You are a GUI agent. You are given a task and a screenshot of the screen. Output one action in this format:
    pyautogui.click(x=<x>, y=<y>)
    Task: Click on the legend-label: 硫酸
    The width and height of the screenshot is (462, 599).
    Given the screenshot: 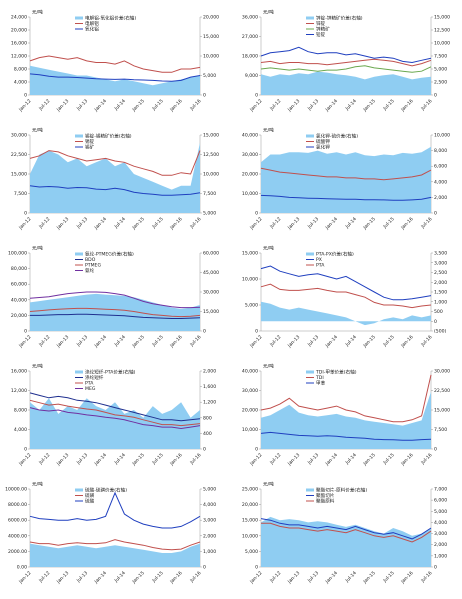 What is the action you would take?
    pyautogui.click(x=90, y=501)
    